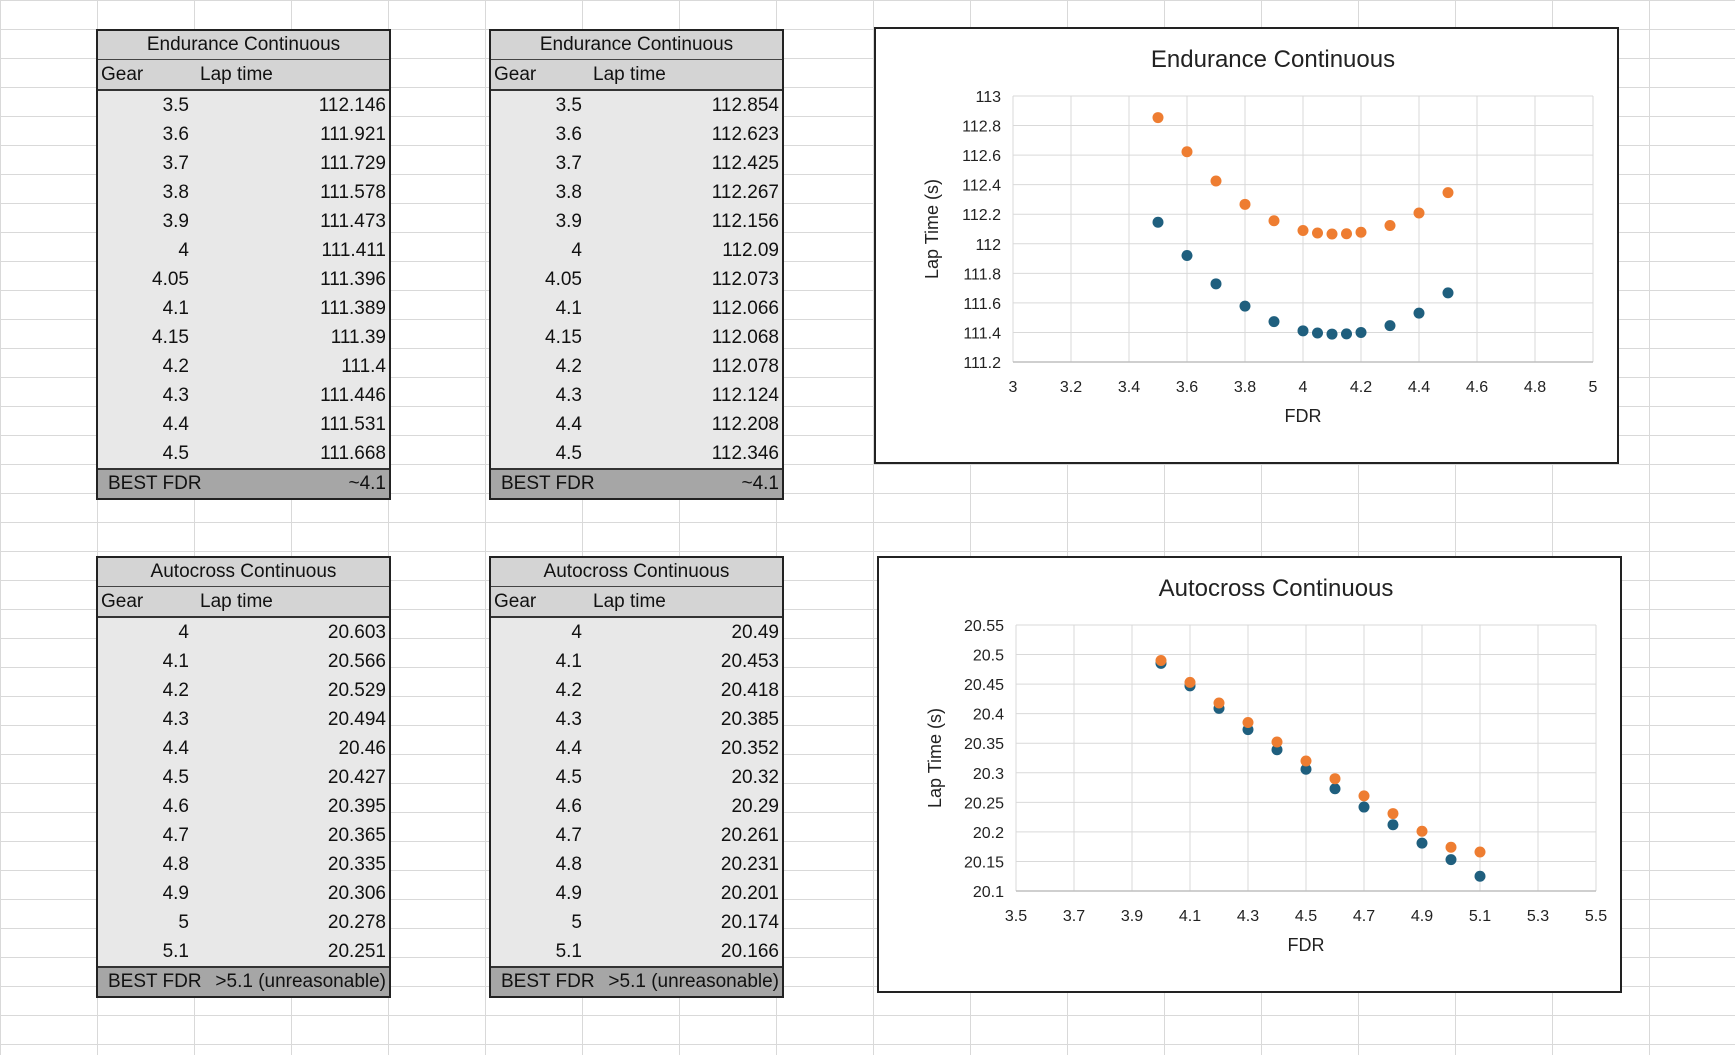 This screenshot has width=1735, height=1055. Describe the element at coordinates (243, 250) in the screenshot. I see `table-row: 4 111.411` at that location.